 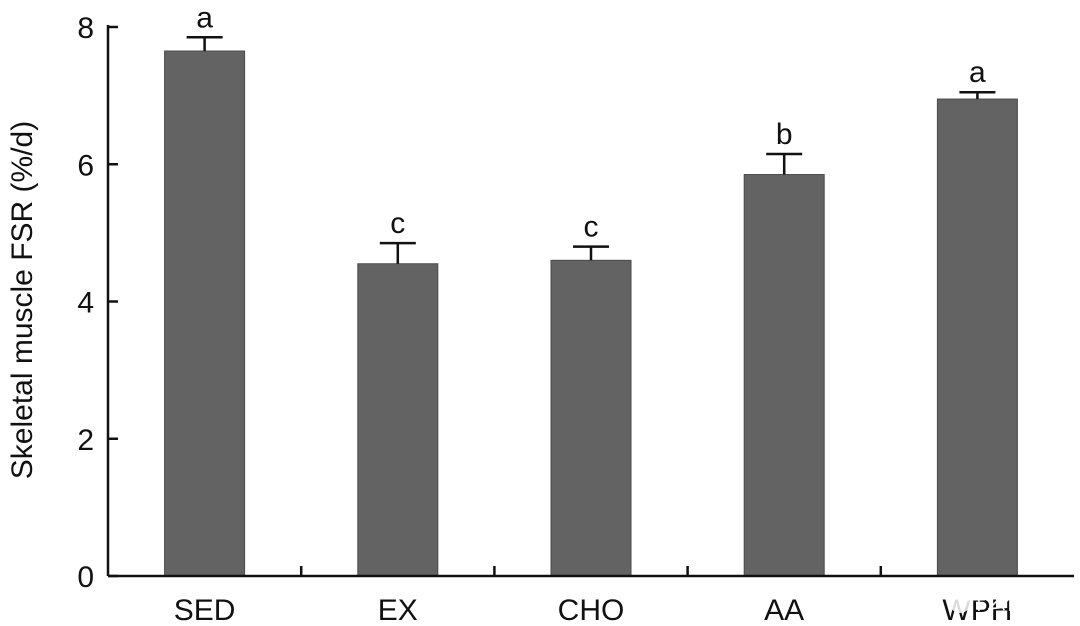 I want to click on bar-sed, so click(x=205, y=313).